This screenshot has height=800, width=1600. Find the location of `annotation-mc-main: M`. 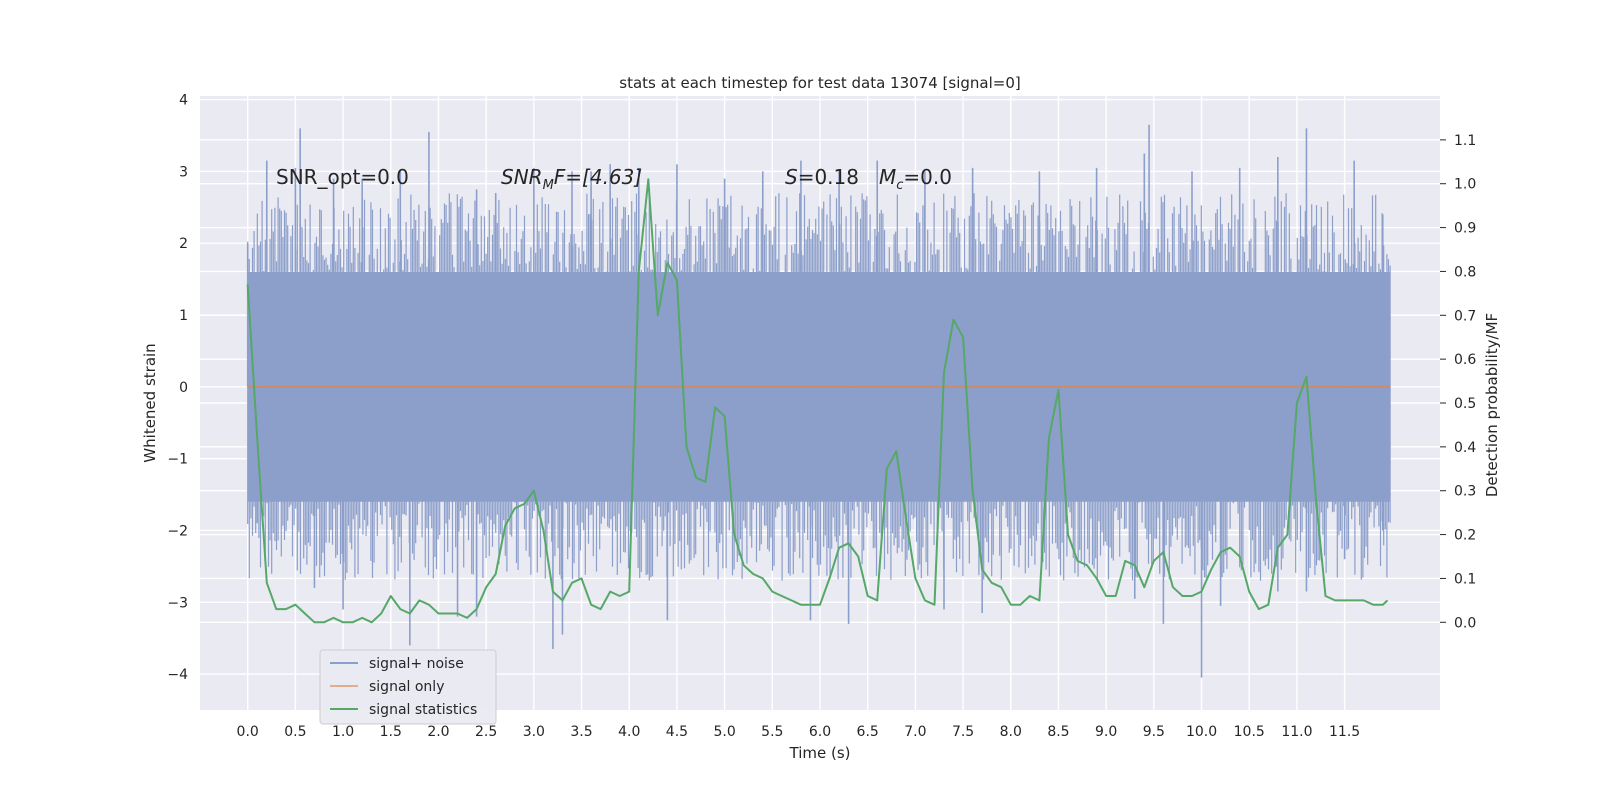

annotation-mc-main: M is located at coordinates (887, 177).